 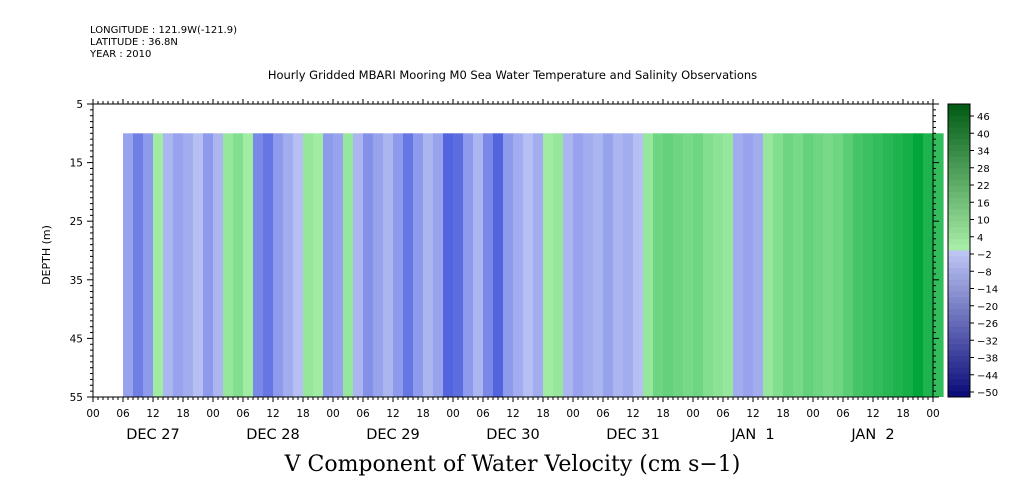 I want to click on y-tick-label: 25, so click(x=76, y=222).